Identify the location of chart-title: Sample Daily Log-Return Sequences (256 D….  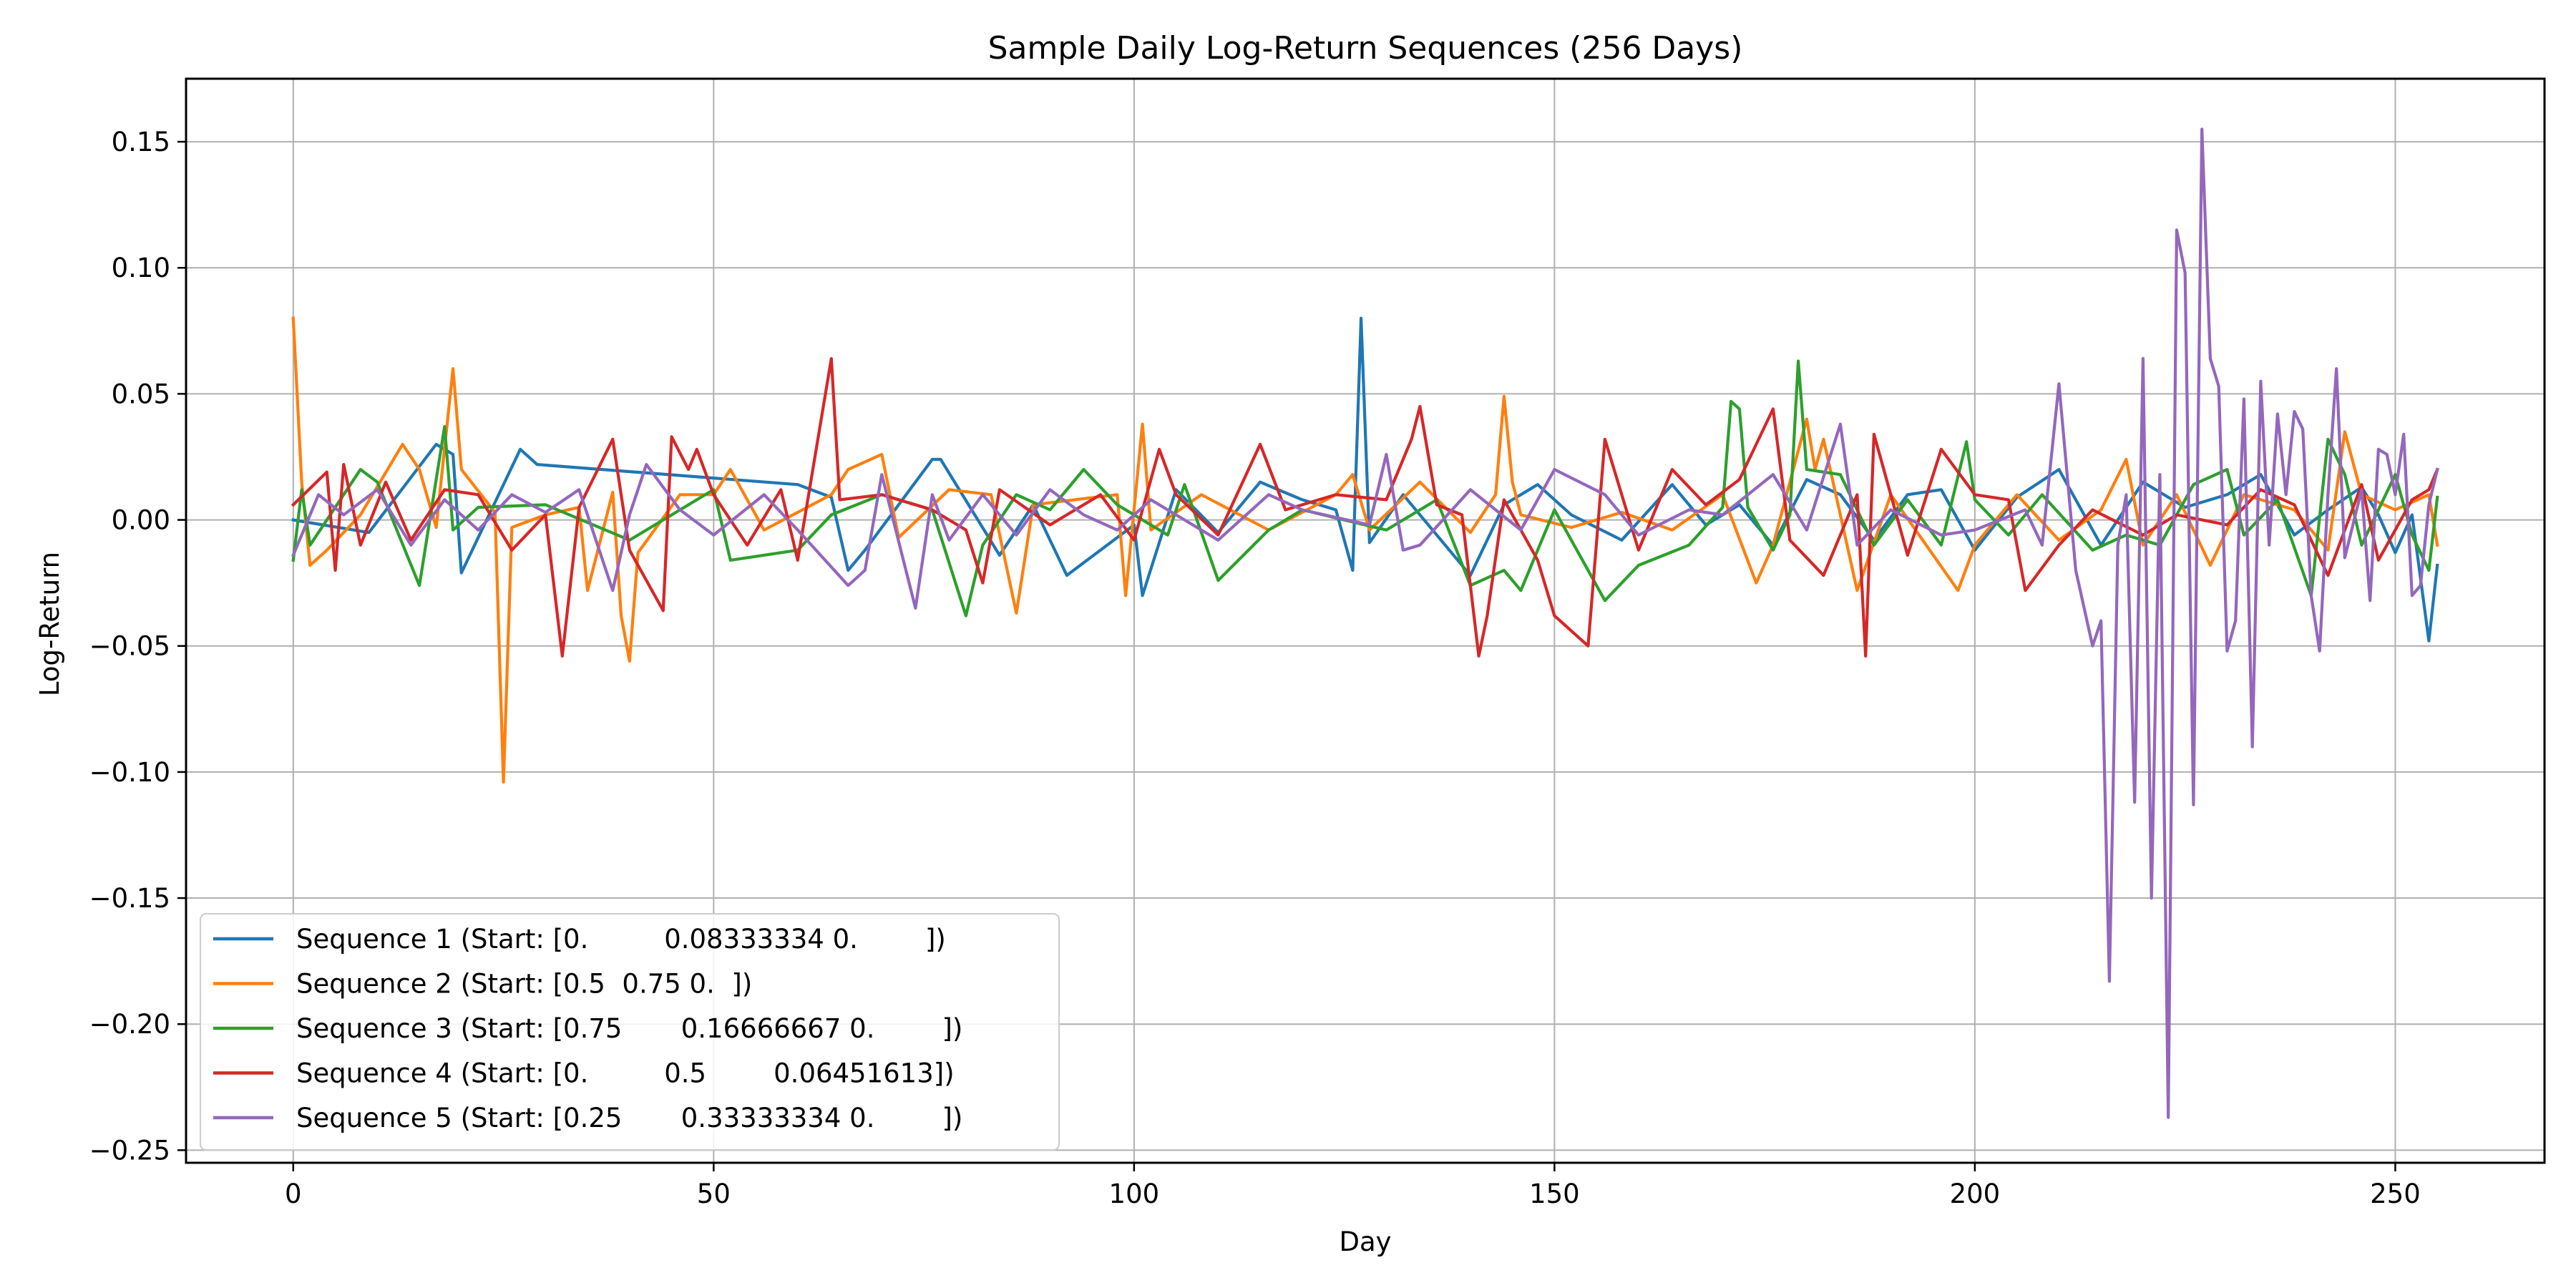
(1365, 48).